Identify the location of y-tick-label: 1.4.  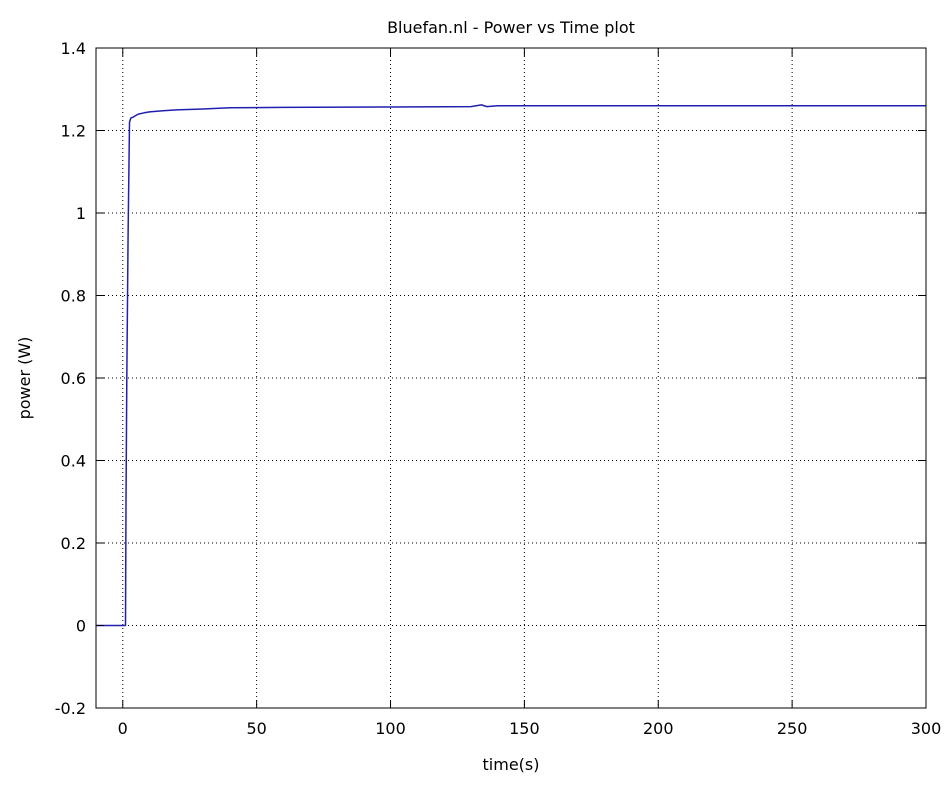
(73, 48).